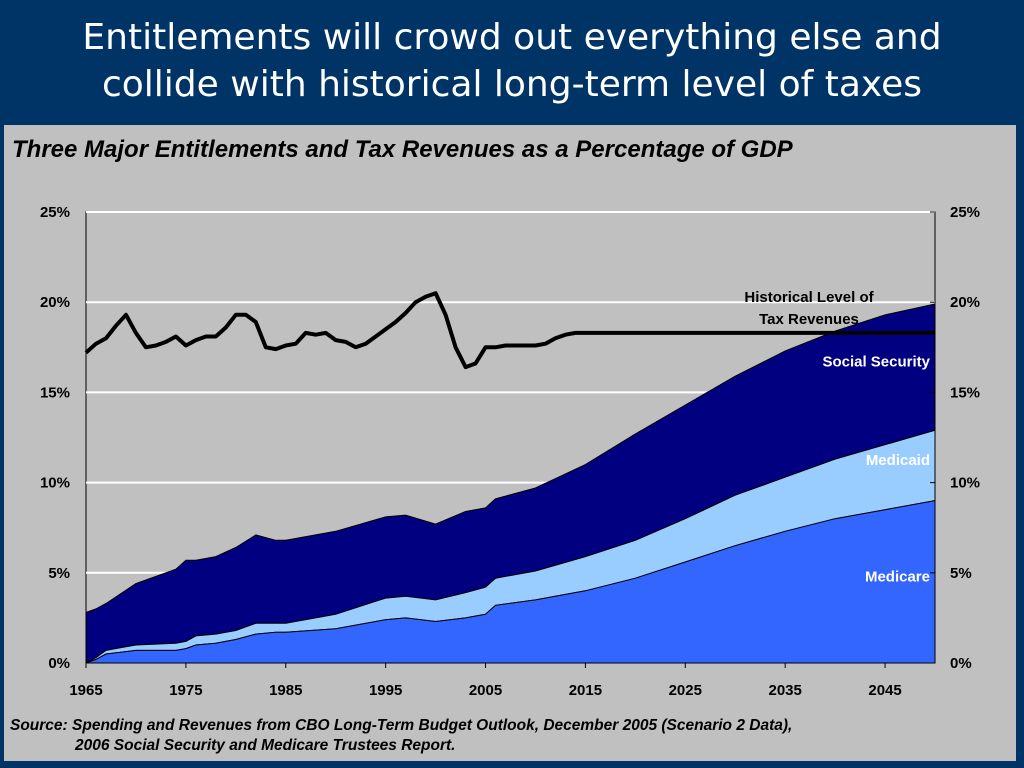 The height and width of the screenshot is (768, 1024). What do you see at coordinates (965, 392) in the screenshot?
I see `y-tick-label-right: 15%` at bounding box center [965, 392].